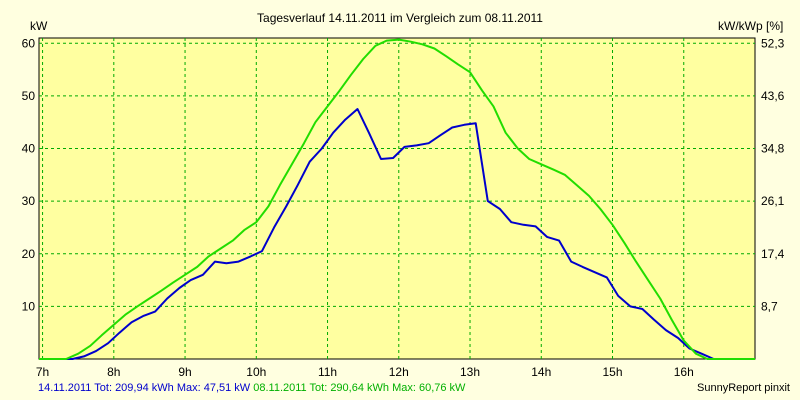 Image resolution: width=800 pixels, height=400 pixels. What do you see at coordinates (773, 149) in the screenshot?
I see `y-tick-label-right: 34,8` at bounding box center [773, 149].